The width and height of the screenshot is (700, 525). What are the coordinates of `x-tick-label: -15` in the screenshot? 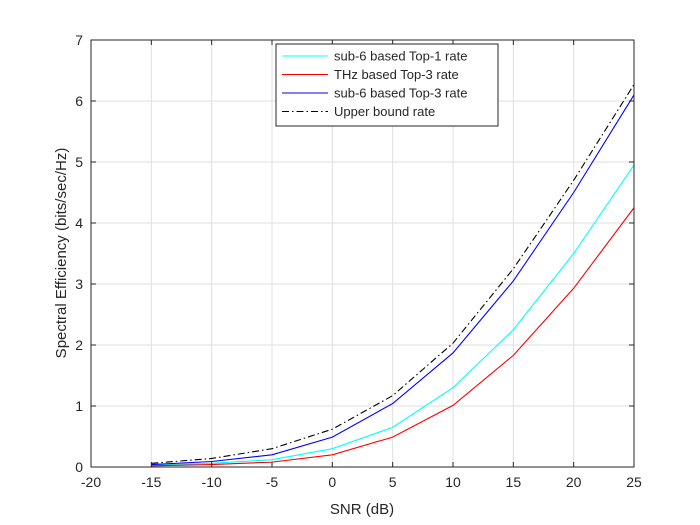 It's located at (151, 482).